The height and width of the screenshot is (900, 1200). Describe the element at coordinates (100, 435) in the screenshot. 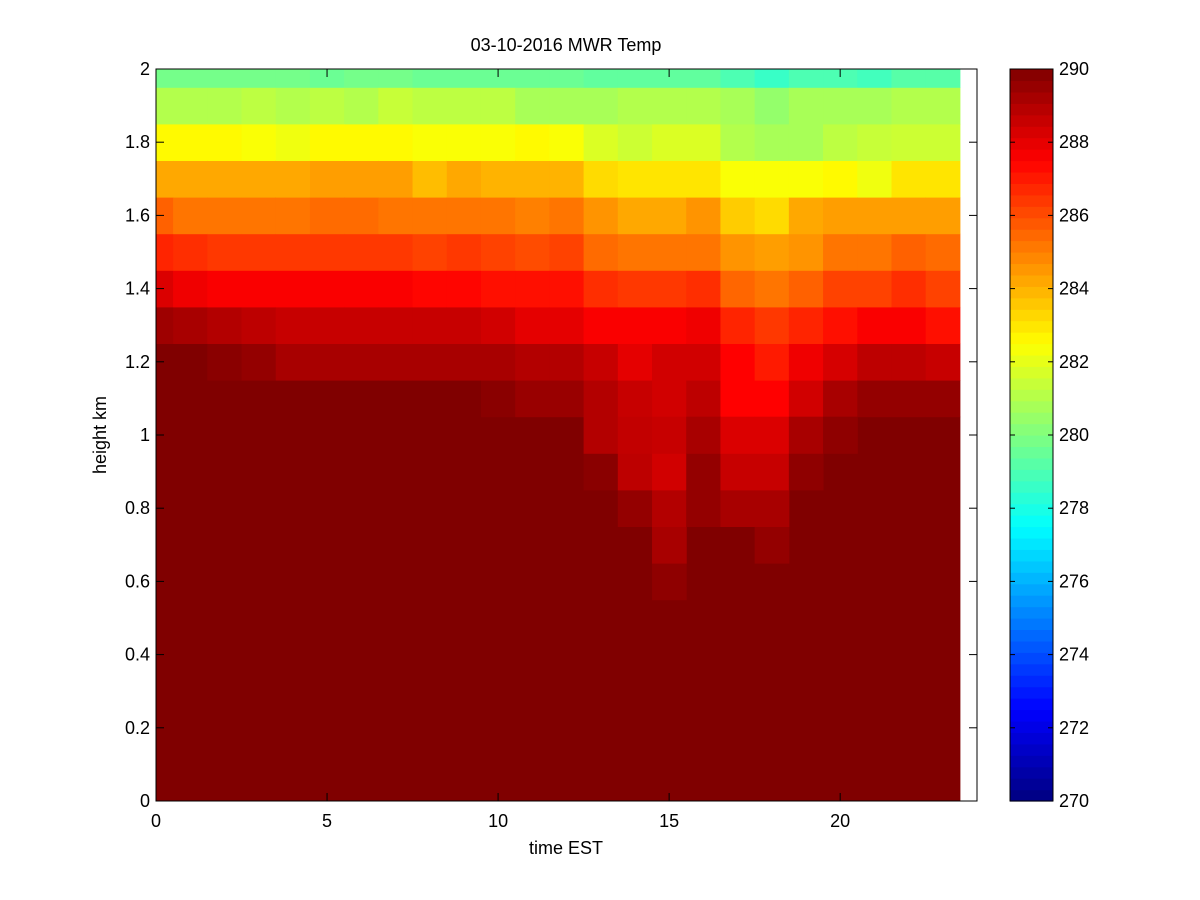

I see `y-axis-label: height km` at that location.